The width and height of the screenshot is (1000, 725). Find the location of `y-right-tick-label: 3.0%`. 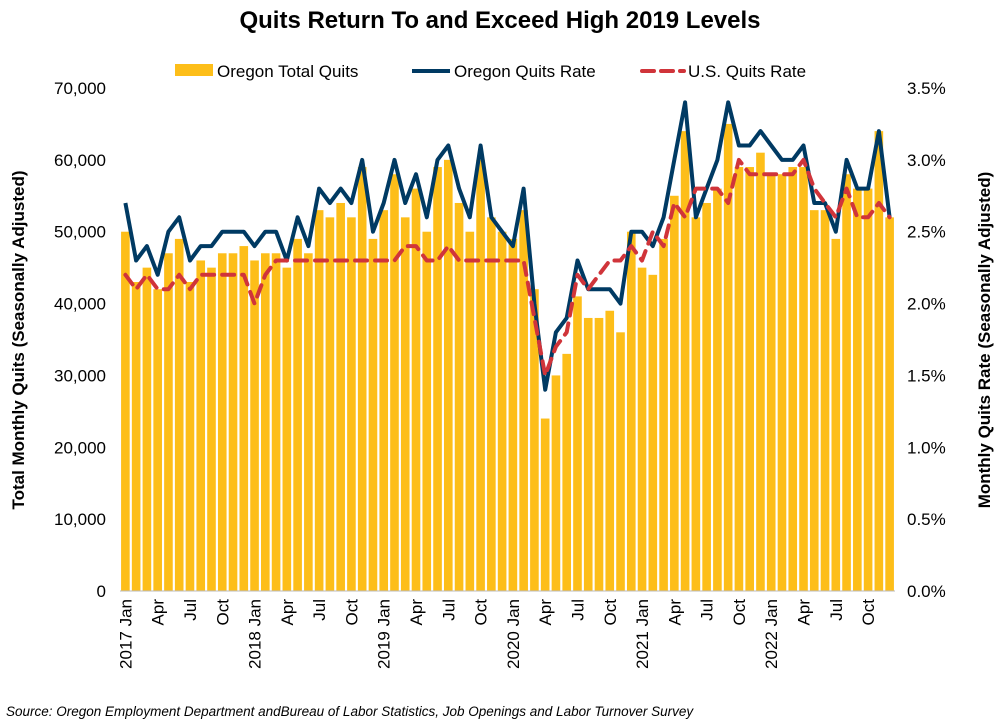

y-right-tick-label: 3.0% is located at coordinates (926, 160).